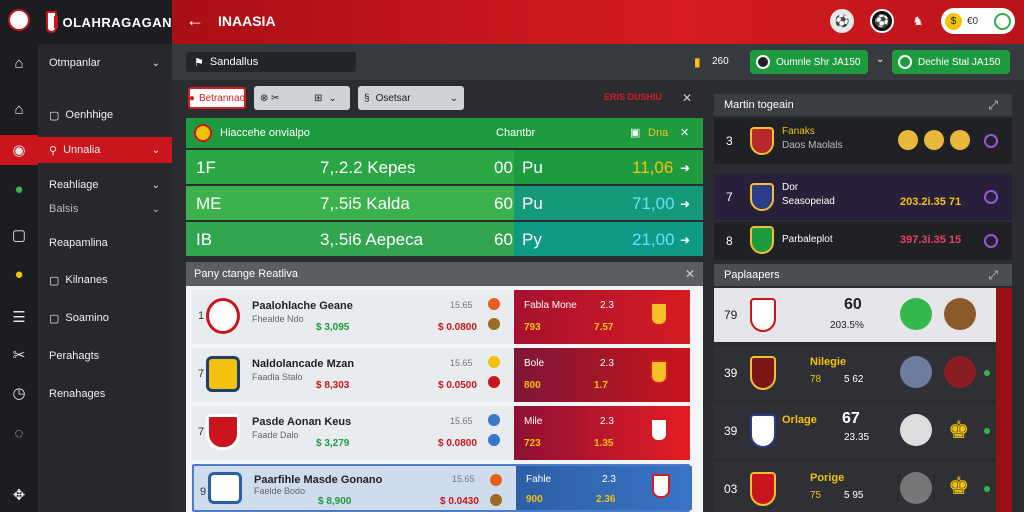 Image resolution: width=1024 pixels, height=512 pixels. I want to click on breadcrumb: ⚑ Sandallus, so click(271, 62).